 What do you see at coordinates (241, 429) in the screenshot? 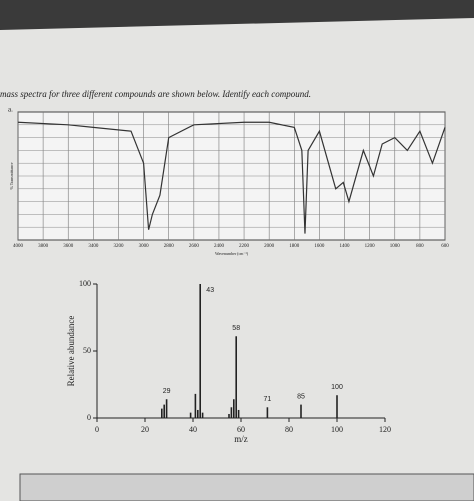
I see `x-tick-label: 60` at bounding box center [241, 429].